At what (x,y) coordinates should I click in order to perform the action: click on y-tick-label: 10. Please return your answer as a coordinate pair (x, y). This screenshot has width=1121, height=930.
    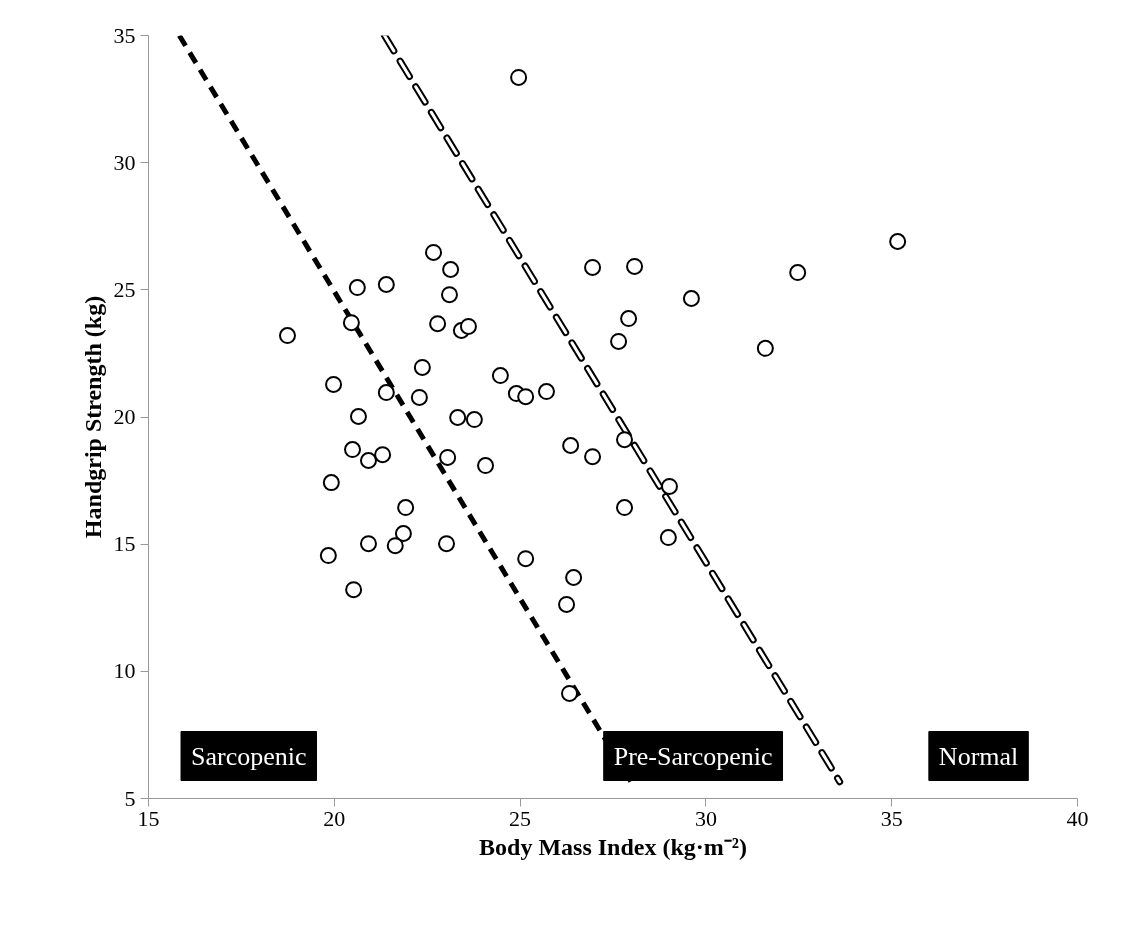
    Looking at the image, I should click on (124, 671).